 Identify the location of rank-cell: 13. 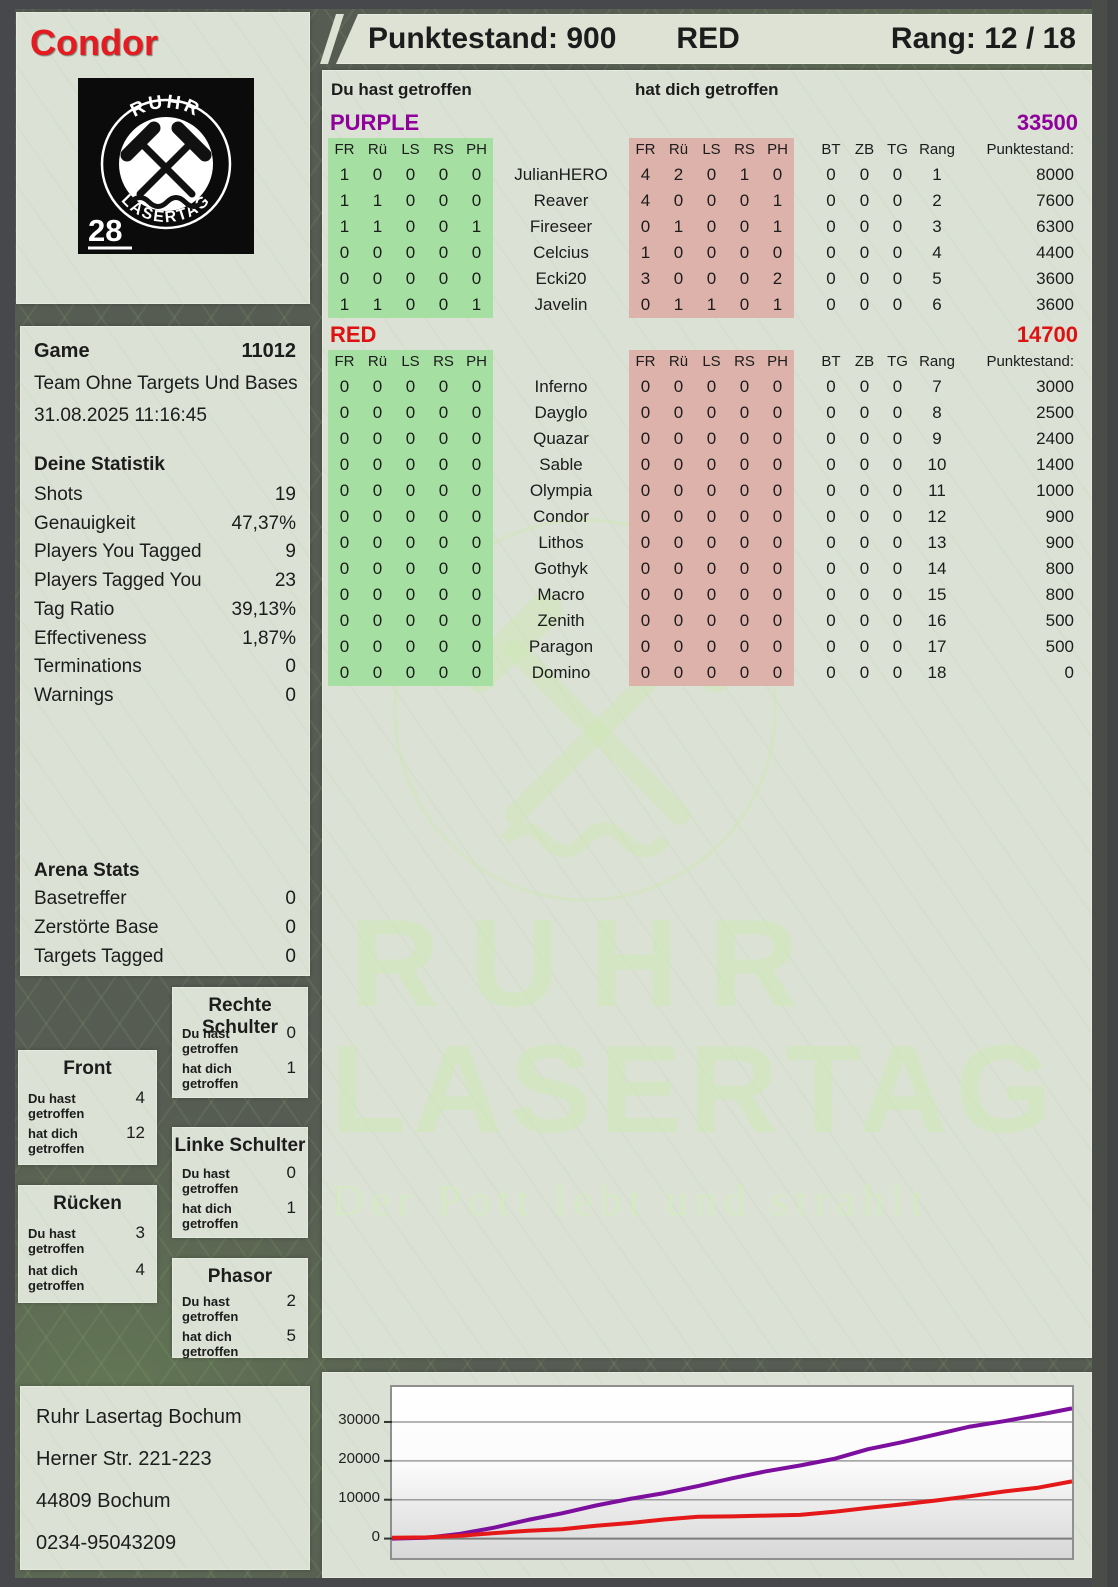
(937, 542).